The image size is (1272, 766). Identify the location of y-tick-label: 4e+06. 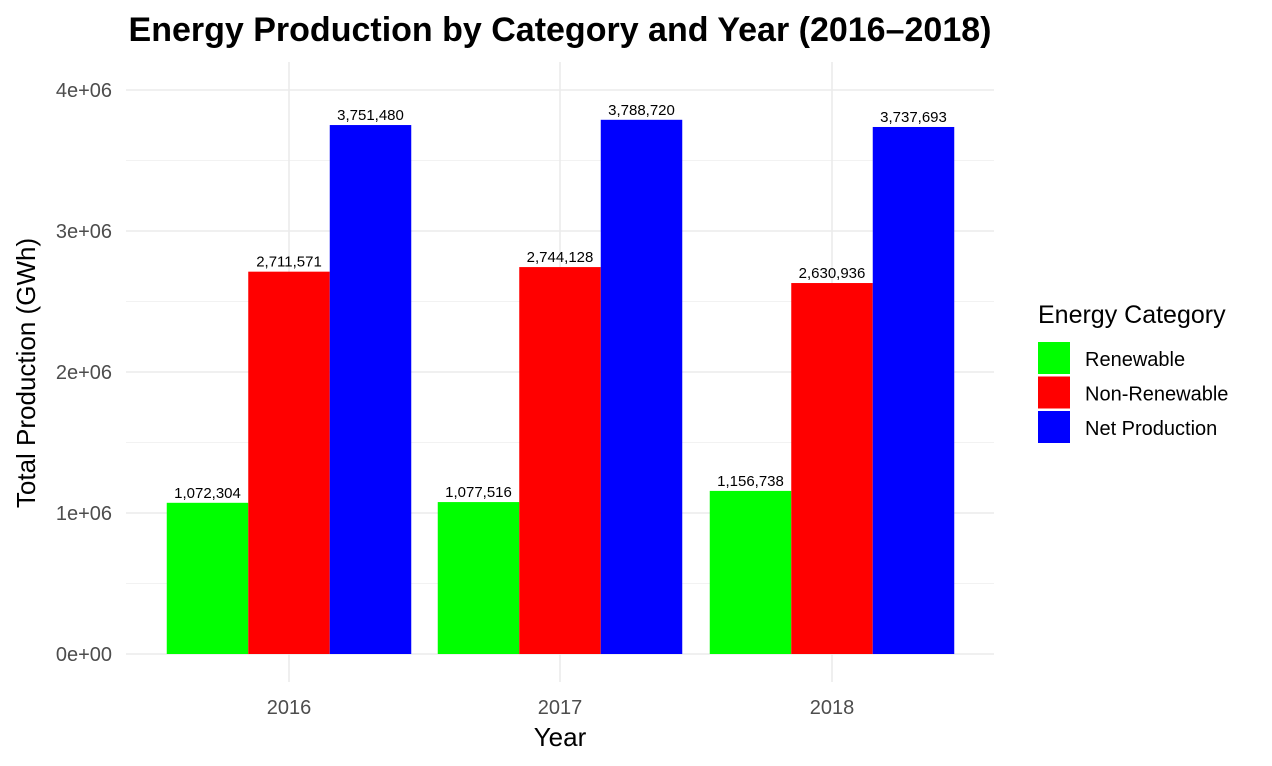
(84, 91).